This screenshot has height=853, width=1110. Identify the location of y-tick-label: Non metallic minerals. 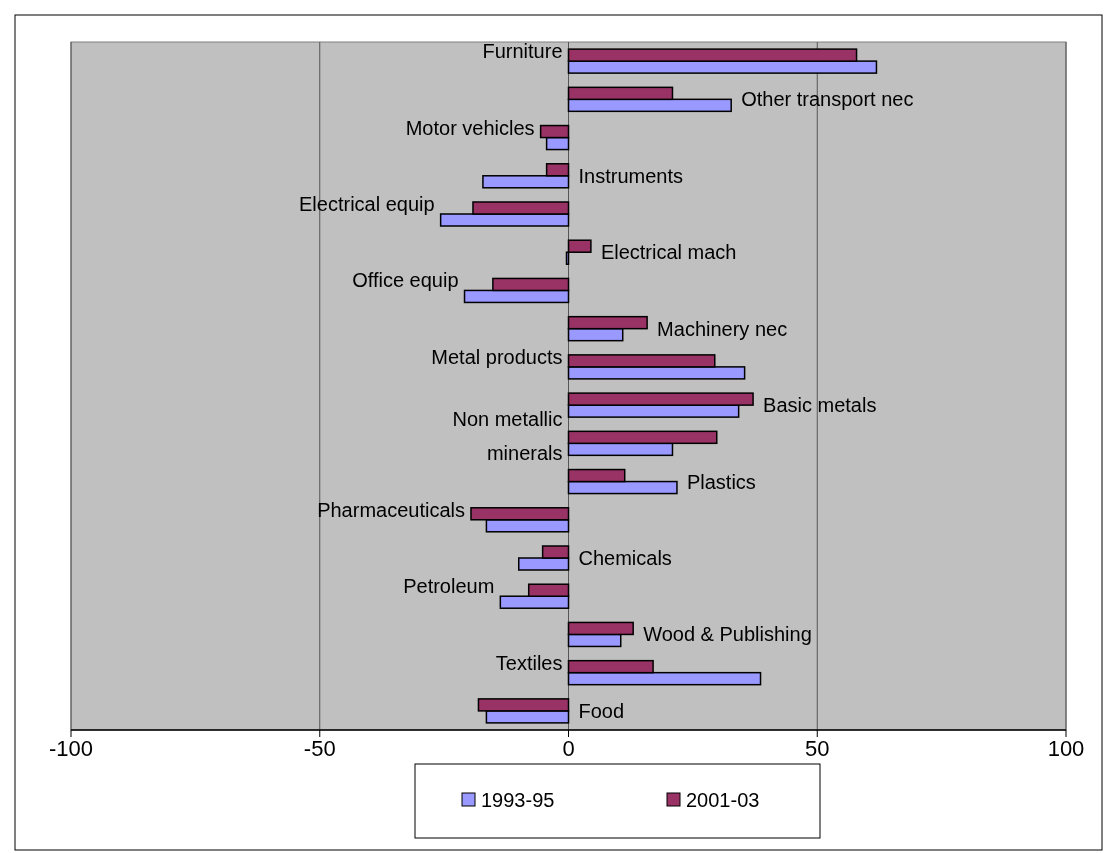
(507, 436).